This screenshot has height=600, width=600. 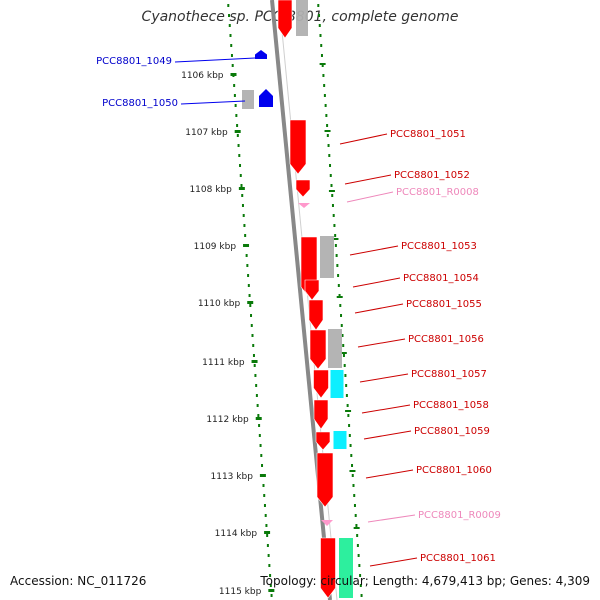 What do you see at coordinates (452, 431) in the screenshot?
I see `gene-label-pcc8801_1059: PCC8801_1059` at bounding box center [452, 431].